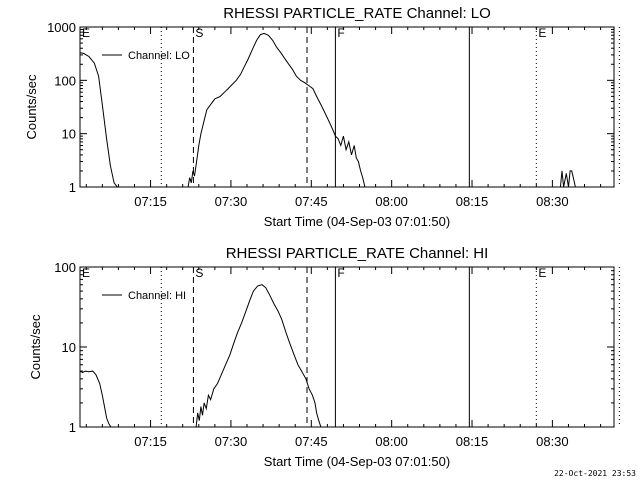  What do you see at coordinates (595, 473) in the screenshot?
I see `generation-timestamp: 22-Oct-2021 23:53` at bounding box center [595, 473].